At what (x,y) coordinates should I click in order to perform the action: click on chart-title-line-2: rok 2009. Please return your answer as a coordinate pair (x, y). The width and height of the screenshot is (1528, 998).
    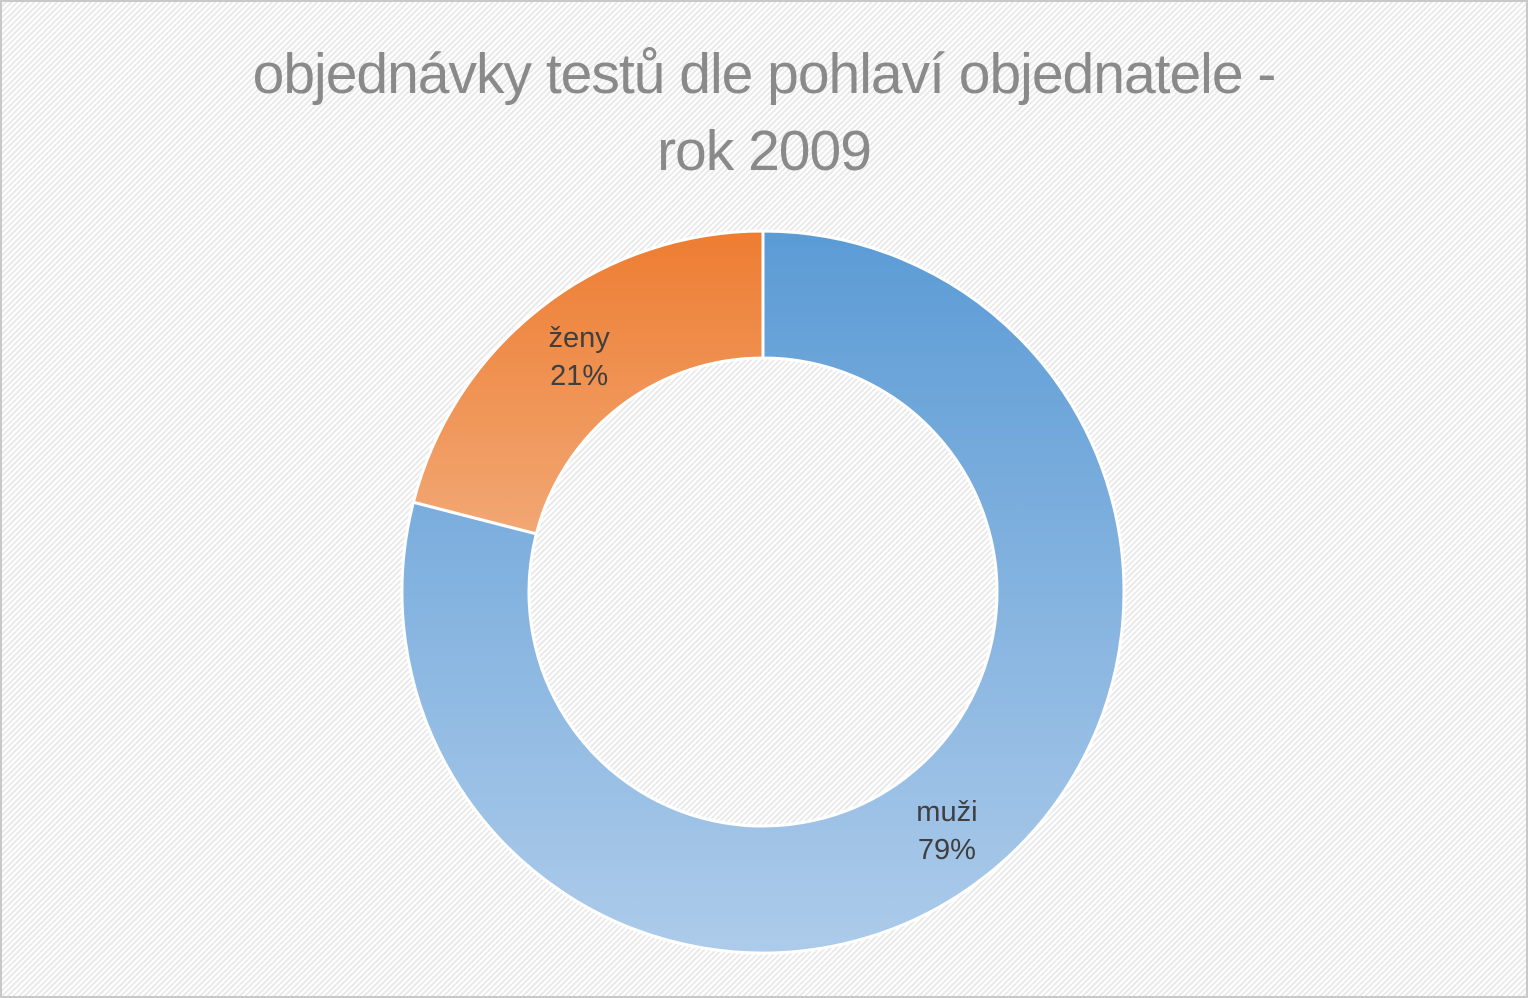
    Looking at the image, I should click on (764, 151).